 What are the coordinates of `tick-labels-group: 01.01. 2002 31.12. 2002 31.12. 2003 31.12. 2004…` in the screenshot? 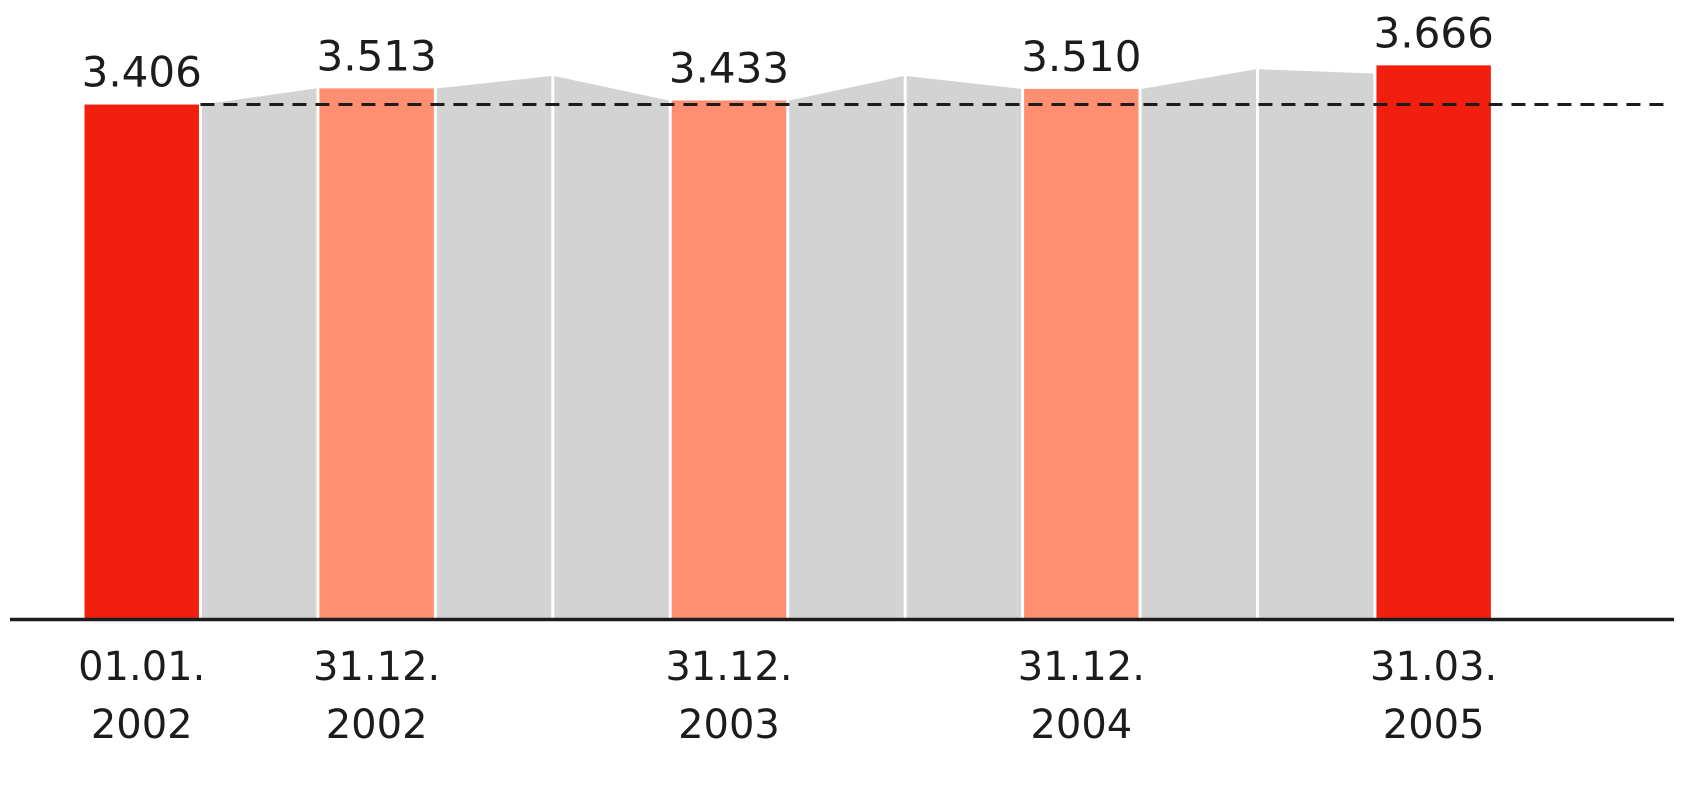 It's located at (787, 696).